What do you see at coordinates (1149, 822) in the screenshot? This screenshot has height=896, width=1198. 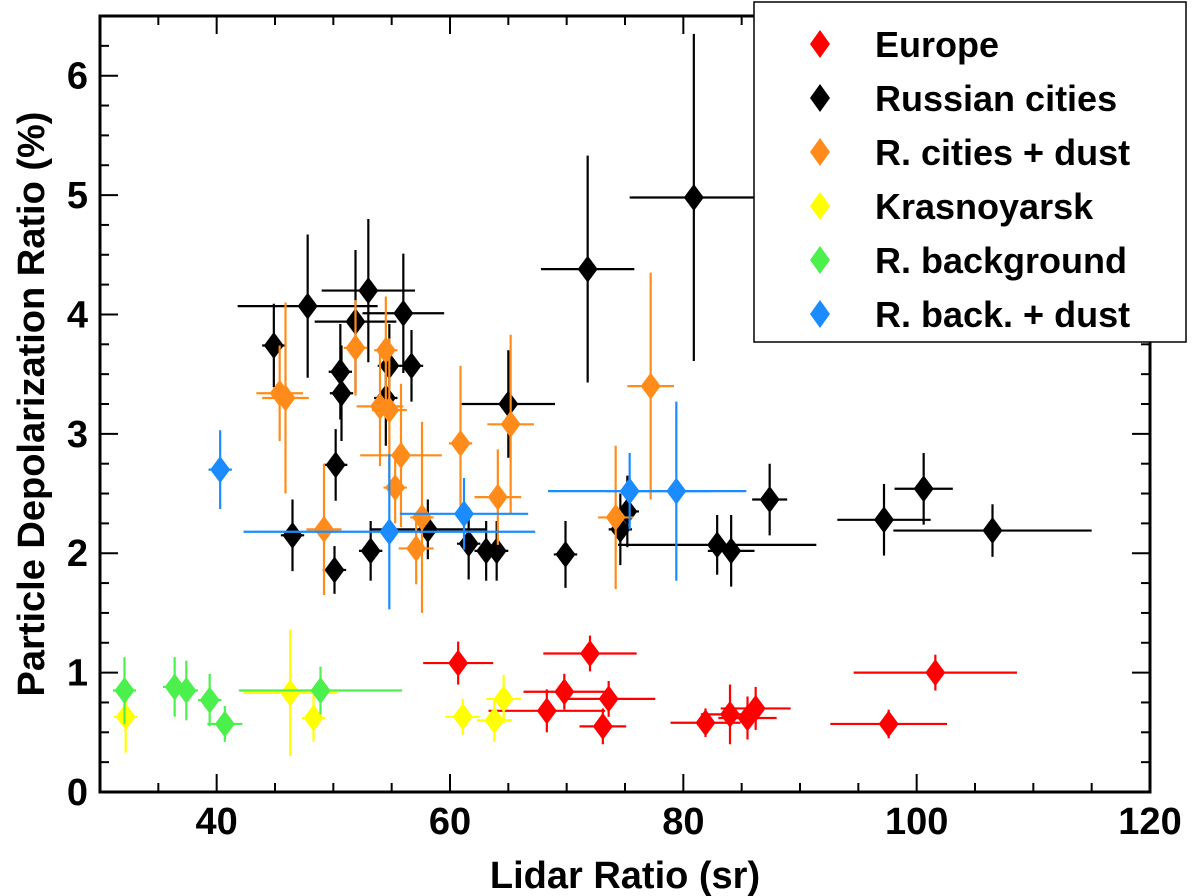 I see `x-tick-label: 120` at bounding box center [1149, 822].